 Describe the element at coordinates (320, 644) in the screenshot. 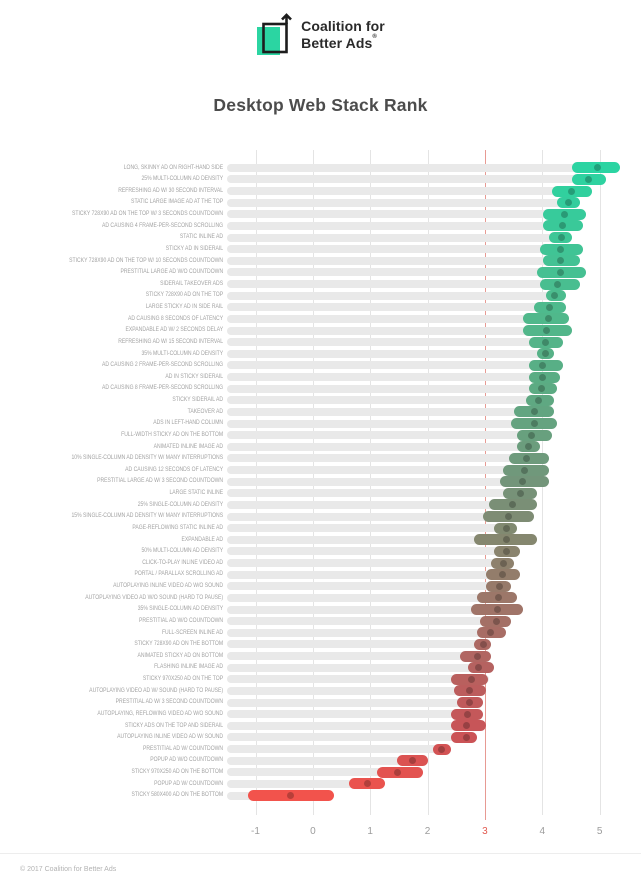

I see `chart-row: STICKY 728X90 AD ON THE BOTTOM` at that location.